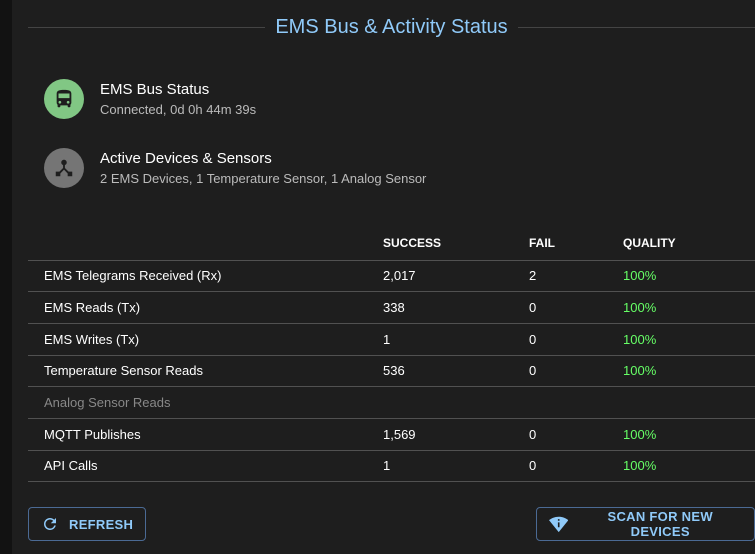 The width and height of the screenshot is (755, 554). Describe the element at coordinates (186, 158) in the screenshot. I see `active-devices-title: Active Devices & Sensors` at that location.